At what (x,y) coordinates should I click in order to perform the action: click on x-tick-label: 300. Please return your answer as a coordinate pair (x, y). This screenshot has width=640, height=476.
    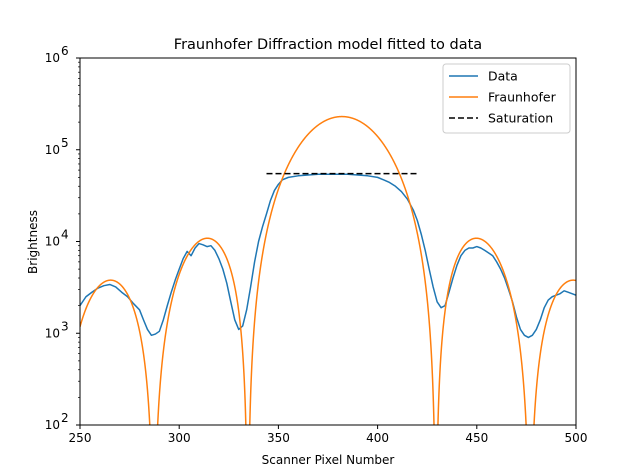
    Looking at the image, I should click on (179, 438).